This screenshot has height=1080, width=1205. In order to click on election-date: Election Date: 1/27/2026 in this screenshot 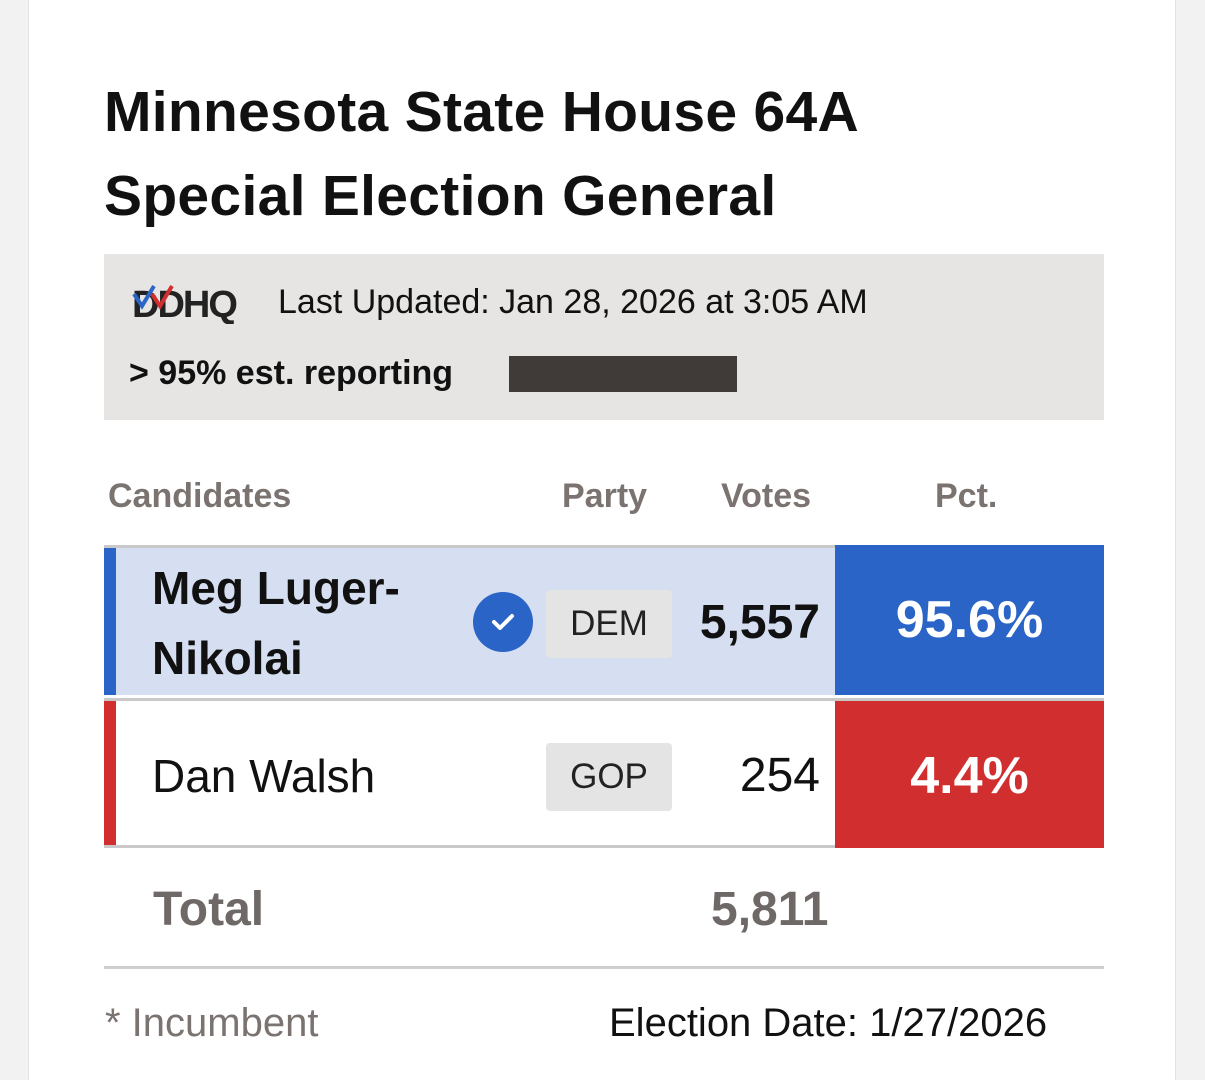, I will do `click(828, 1023)`.